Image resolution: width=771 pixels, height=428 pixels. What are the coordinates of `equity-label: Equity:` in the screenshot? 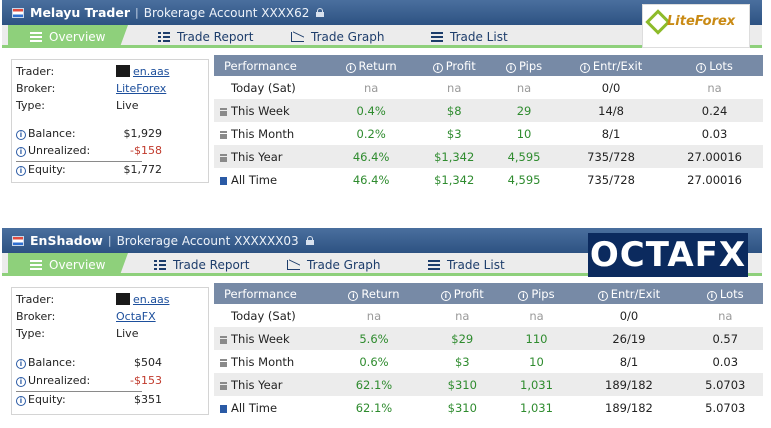 It's located at (47, 399).